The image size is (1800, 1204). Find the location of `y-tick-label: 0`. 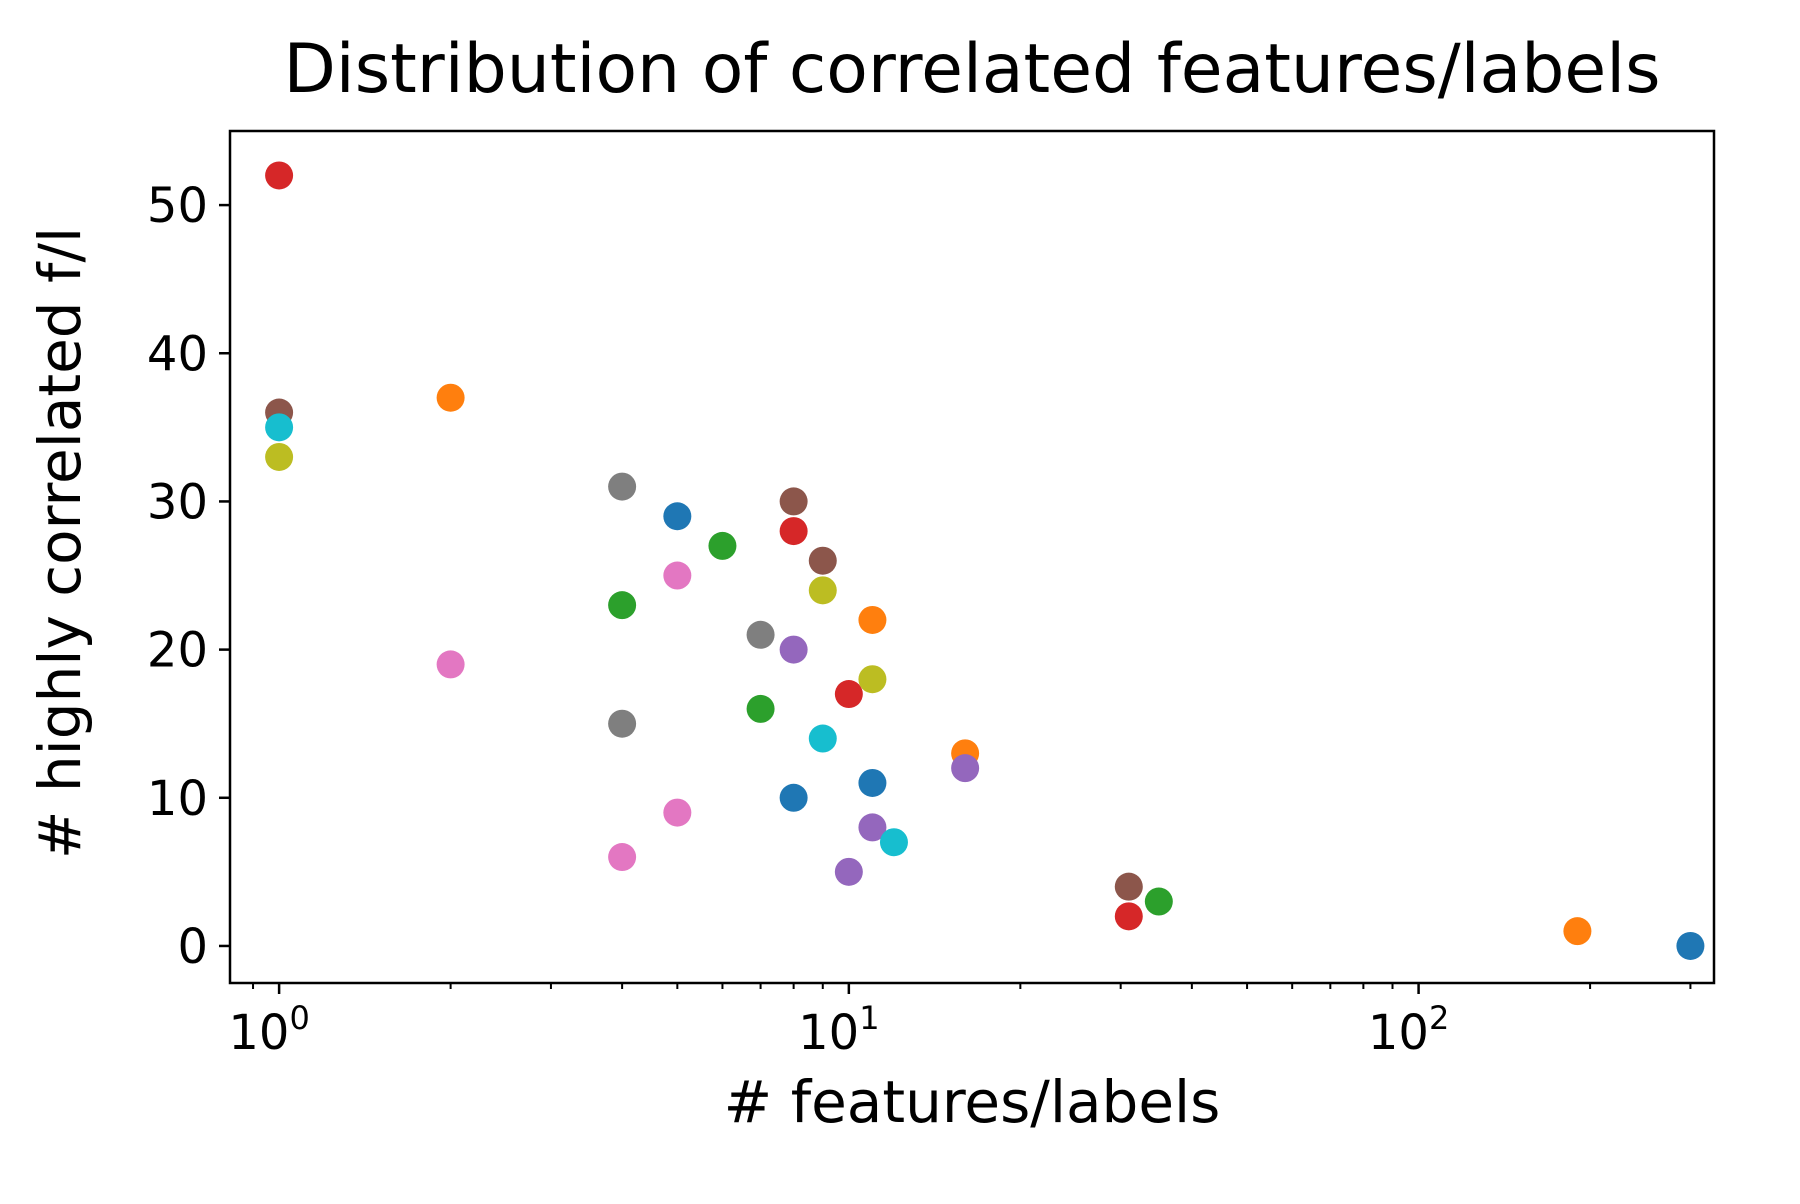

y-tick-label: 0 is located at coordinates (192, 947).